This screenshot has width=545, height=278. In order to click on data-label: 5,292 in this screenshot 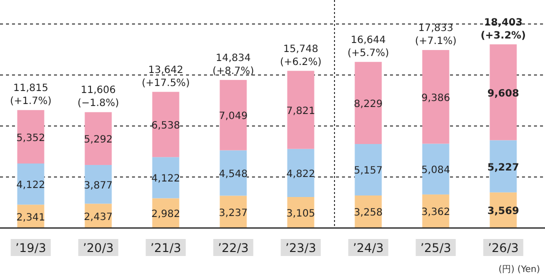, I will do `click(98, 140)`.